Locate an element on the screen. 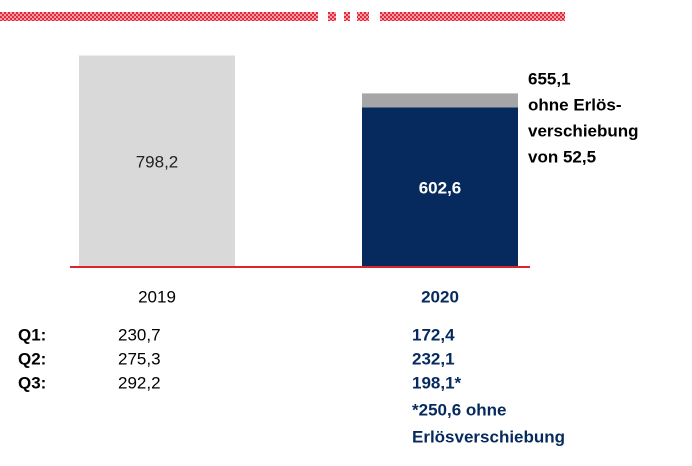 The image size is (692, 466). value-label: 798,2 is located at coordinates (157, 162).